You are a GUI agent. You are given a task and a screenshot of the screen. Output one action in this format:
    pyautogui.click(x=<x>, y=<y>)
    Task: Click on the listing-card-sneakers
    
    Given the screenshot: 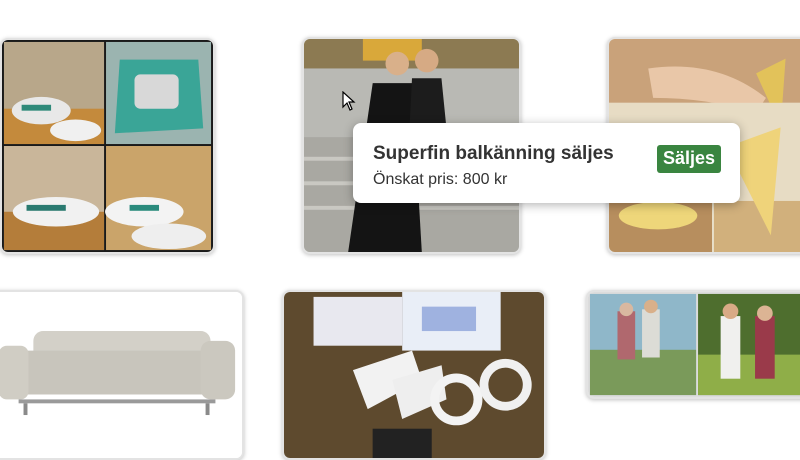 What is the action you would take?
    pyautogui.click(x=107, y=146)
    